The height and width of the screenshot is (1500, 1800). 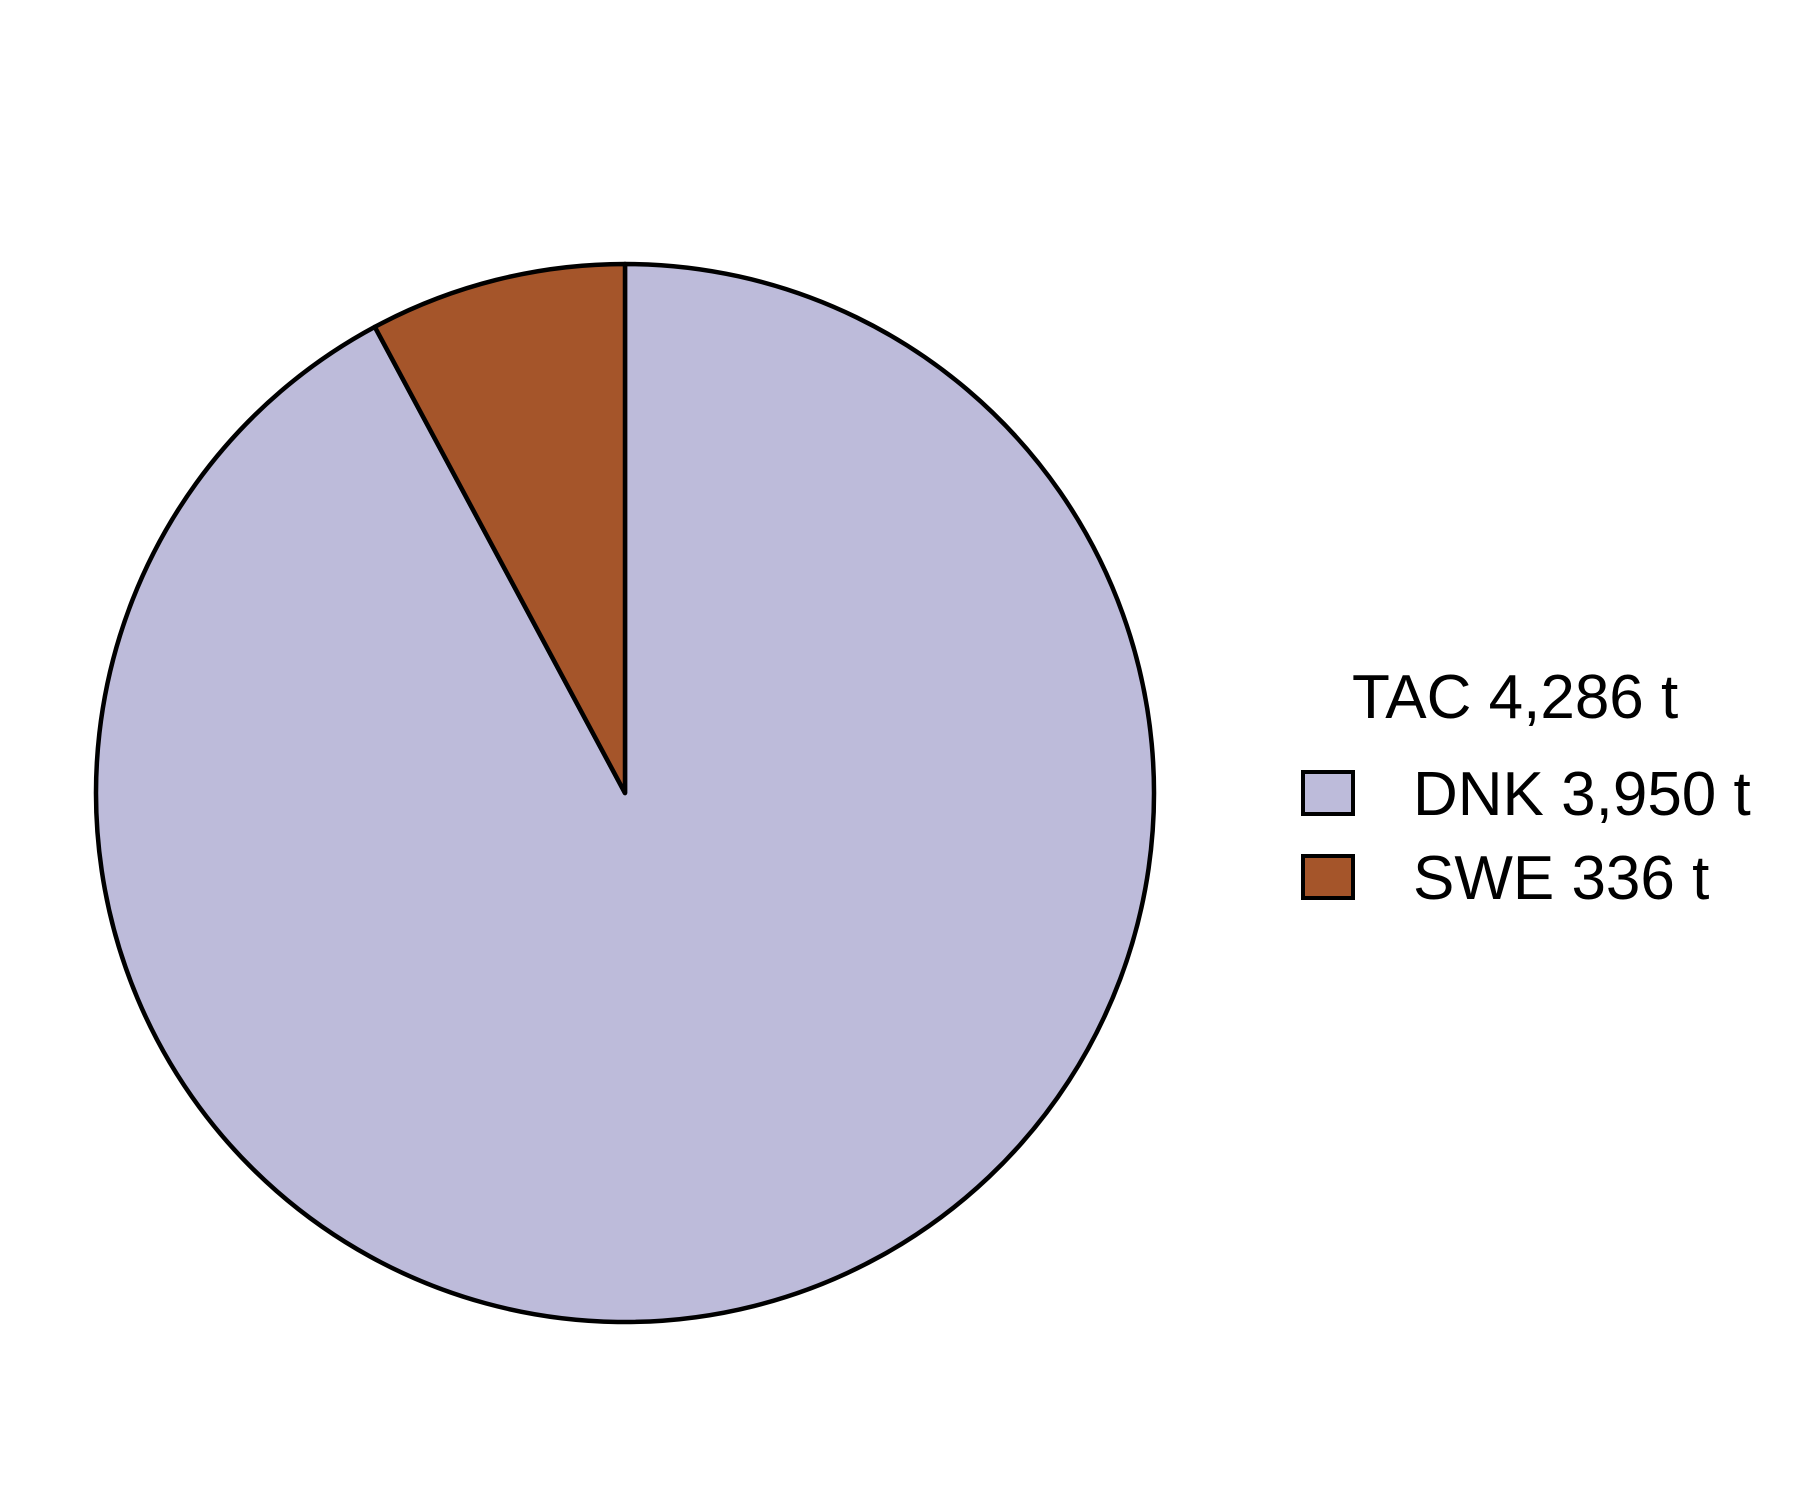 What do you see at coordinates (1328, 877) in the screenshot?
I see `legend-key-swe` at bounding box center [1328, 877].